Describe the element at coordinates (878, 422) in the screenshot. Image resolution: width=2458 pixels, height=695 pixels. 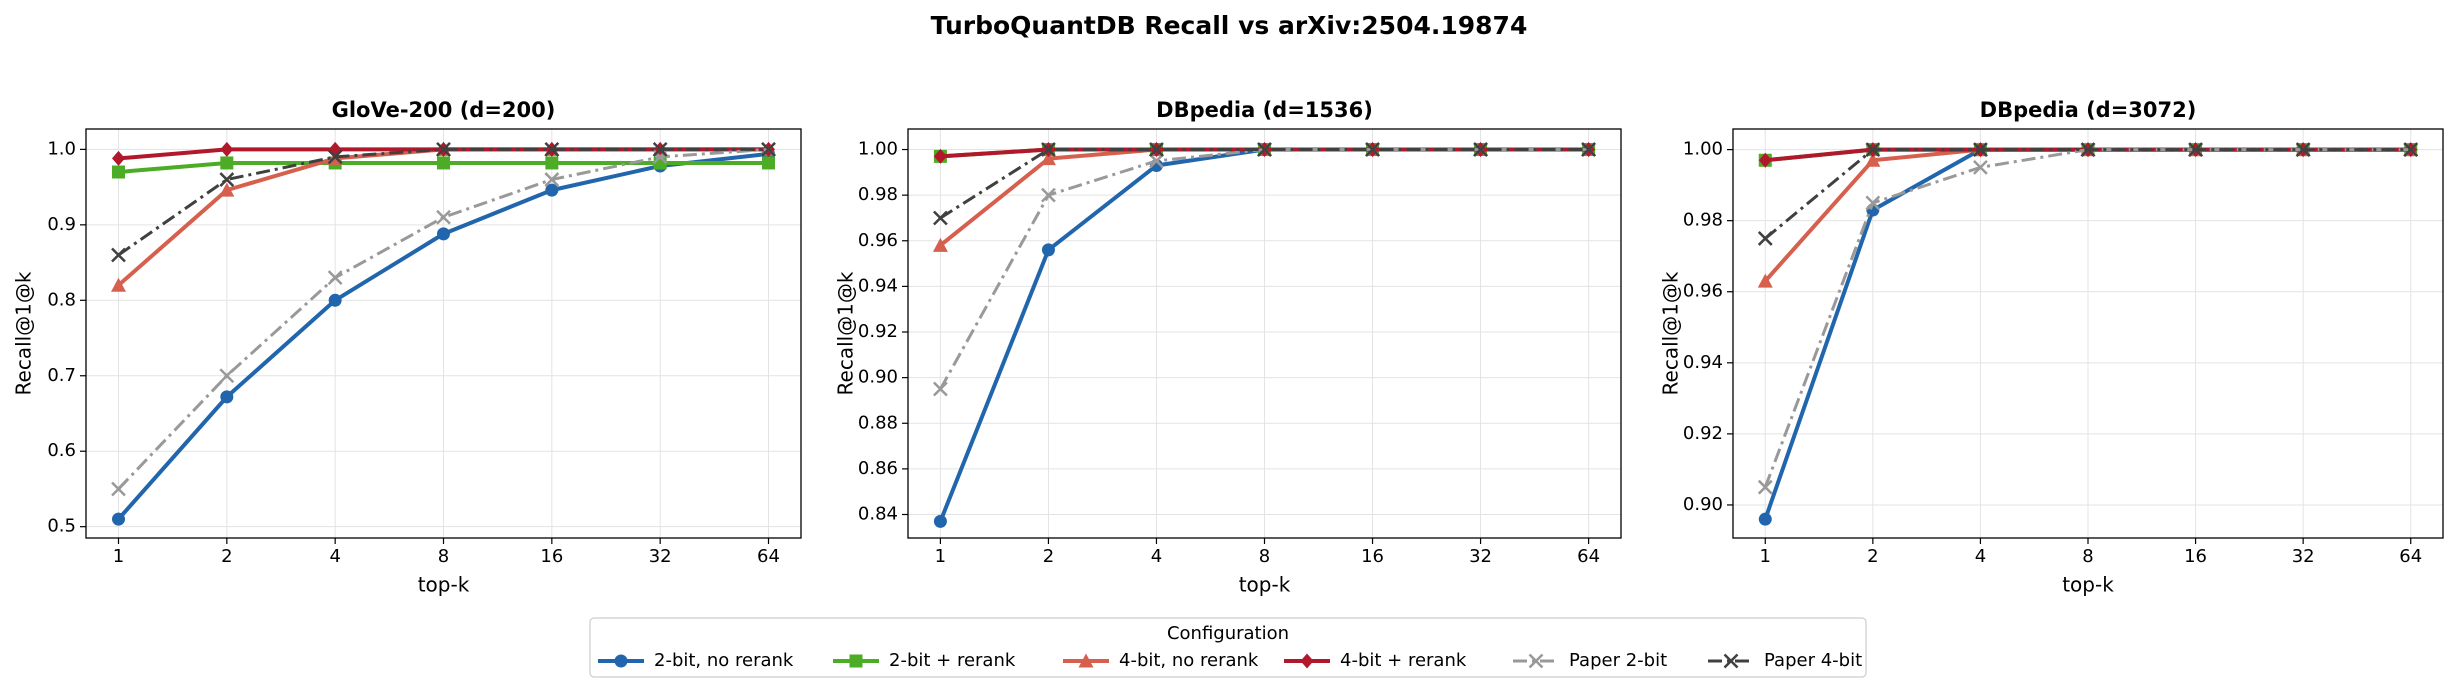
I see `y-tick-label: 0.88` at that location.